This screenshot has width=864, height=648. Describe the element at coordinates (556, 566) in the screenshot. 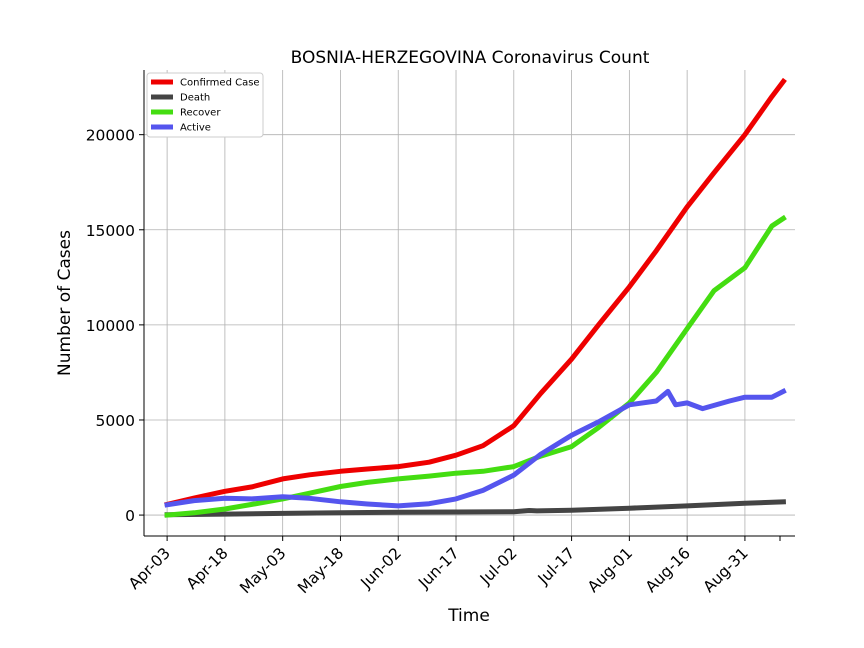

I see `x-tick-label: Jul-17` at that location.